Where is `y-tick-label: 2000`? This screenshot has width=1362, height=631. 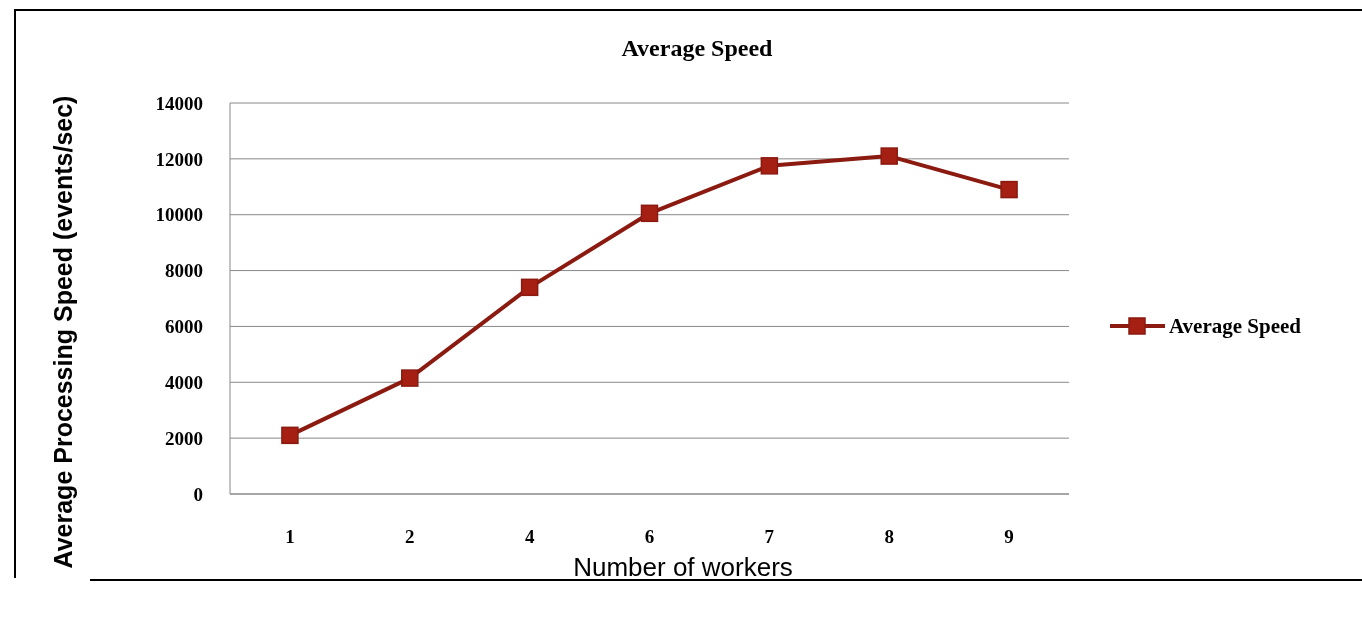
y-tick-label: 2000 is located at coordinates (184, 438).